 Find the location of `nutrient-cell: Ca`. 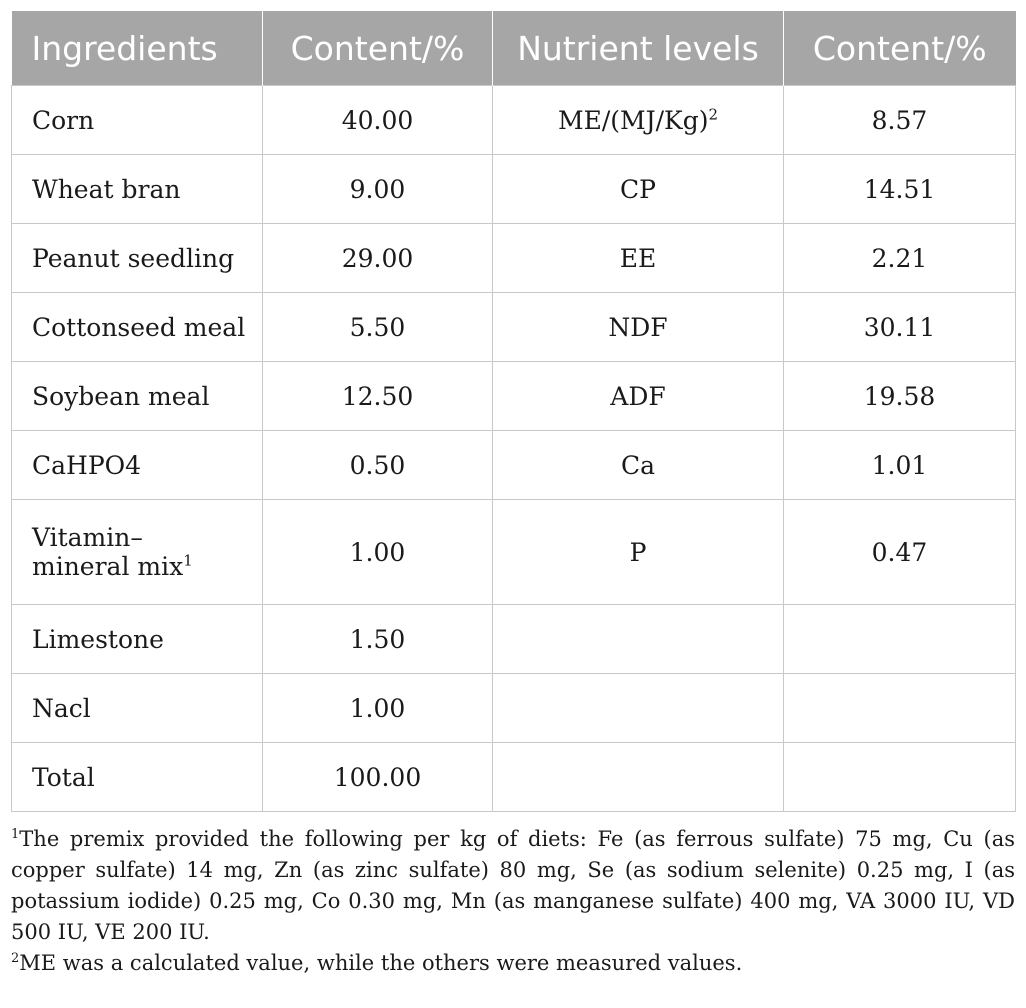

nutrient-cell: Ca is located at coordinates (638, 465).